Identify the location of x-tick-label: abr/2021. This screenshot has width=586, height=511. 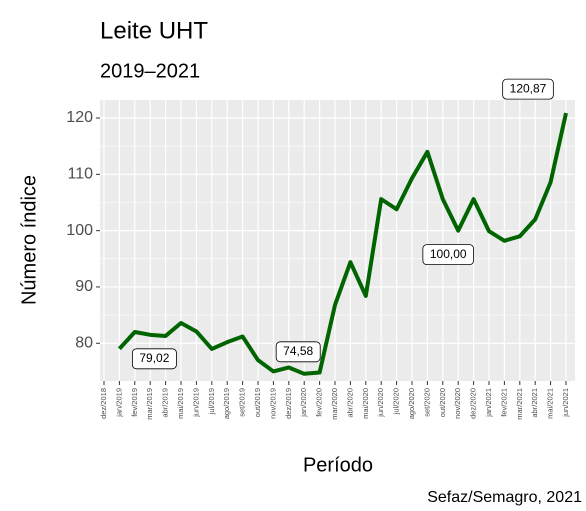
(534, 403).